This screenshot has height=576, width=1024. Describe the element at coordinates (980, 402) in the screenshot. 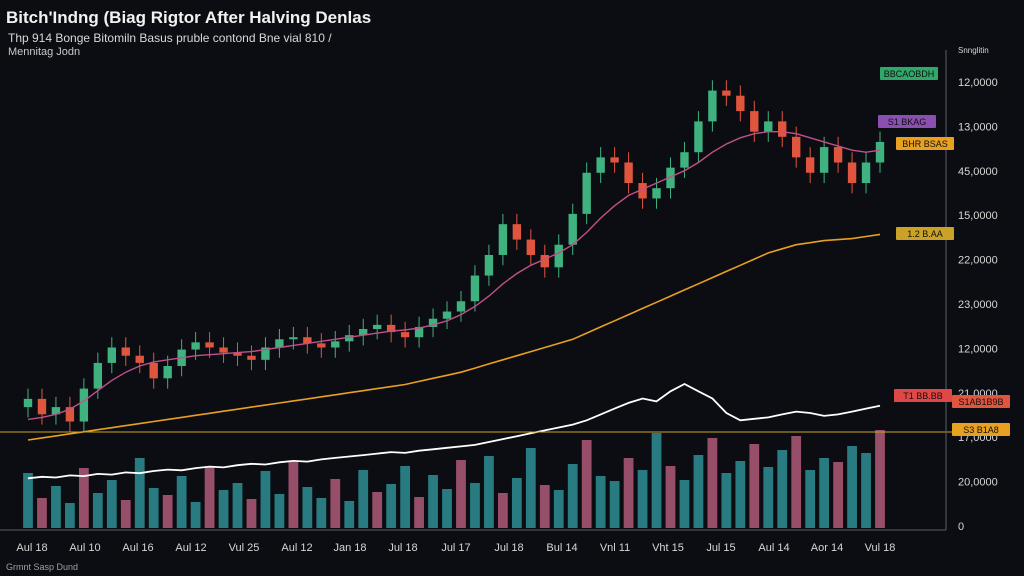

I see `price-tag-label: S1AB1B9B` at that location.